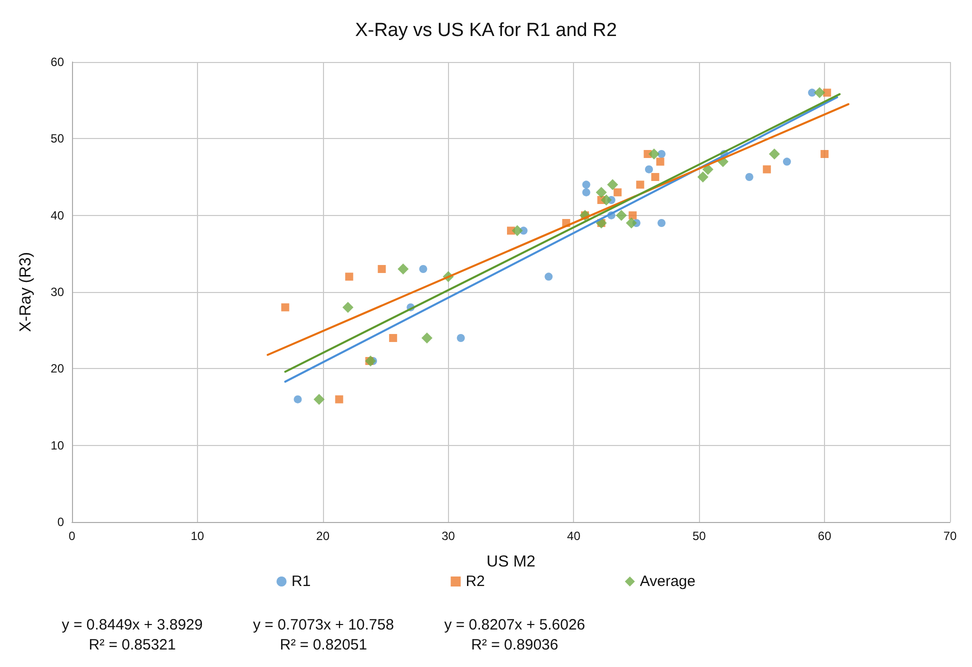 This screenshot has width=972, height=667. I want to click on legend-label: R1, so click(301, 581).